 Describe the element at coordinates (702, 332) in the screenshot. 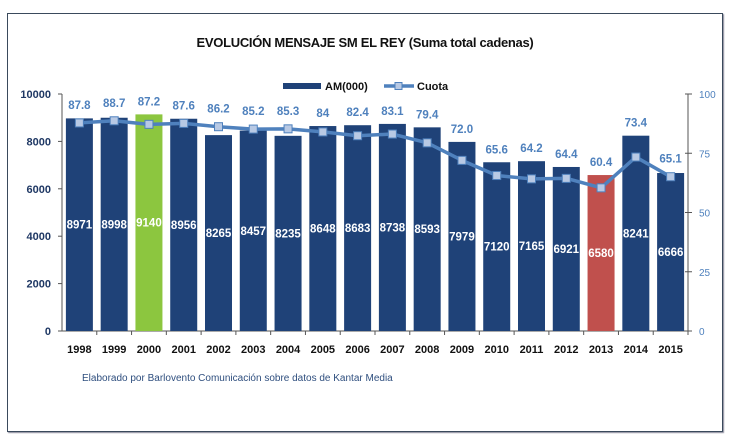

I see `right-tick-label: 0` at that location.